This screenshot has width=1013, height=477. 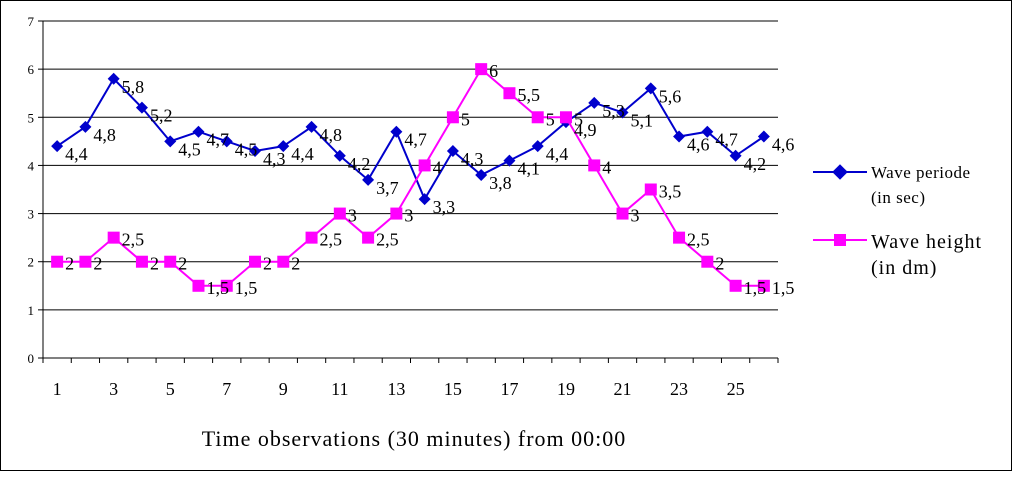 What do you see at coordinates (921, 172) in the screenshot?
I see `legend-label-wave-periode-line1: Wave periode` at bounding box center [921, 172].